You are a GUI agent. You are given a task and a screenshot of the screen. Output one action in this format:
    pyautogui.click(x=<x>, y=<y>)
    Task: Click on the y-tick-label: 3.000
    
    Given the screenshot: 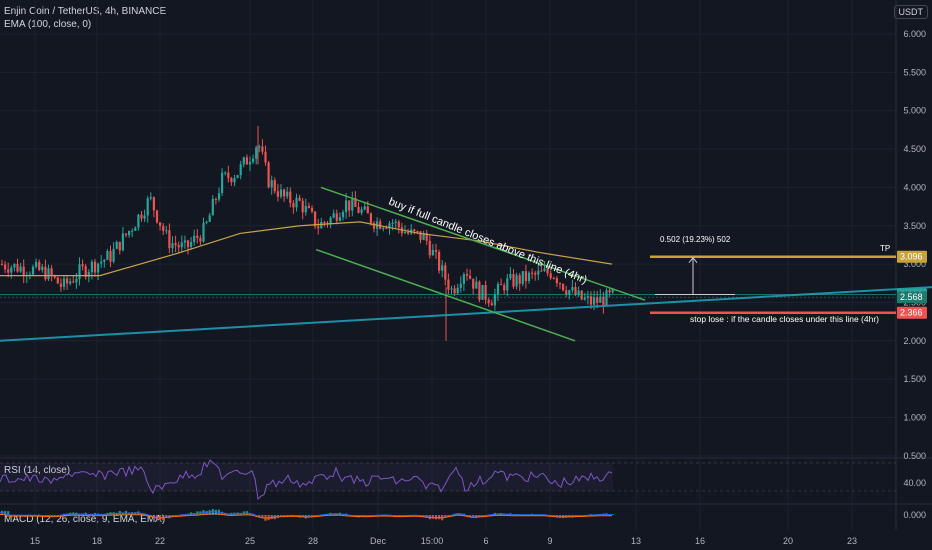 What is the action you would take?
    pyautogui.click(x=914, y=264)
    